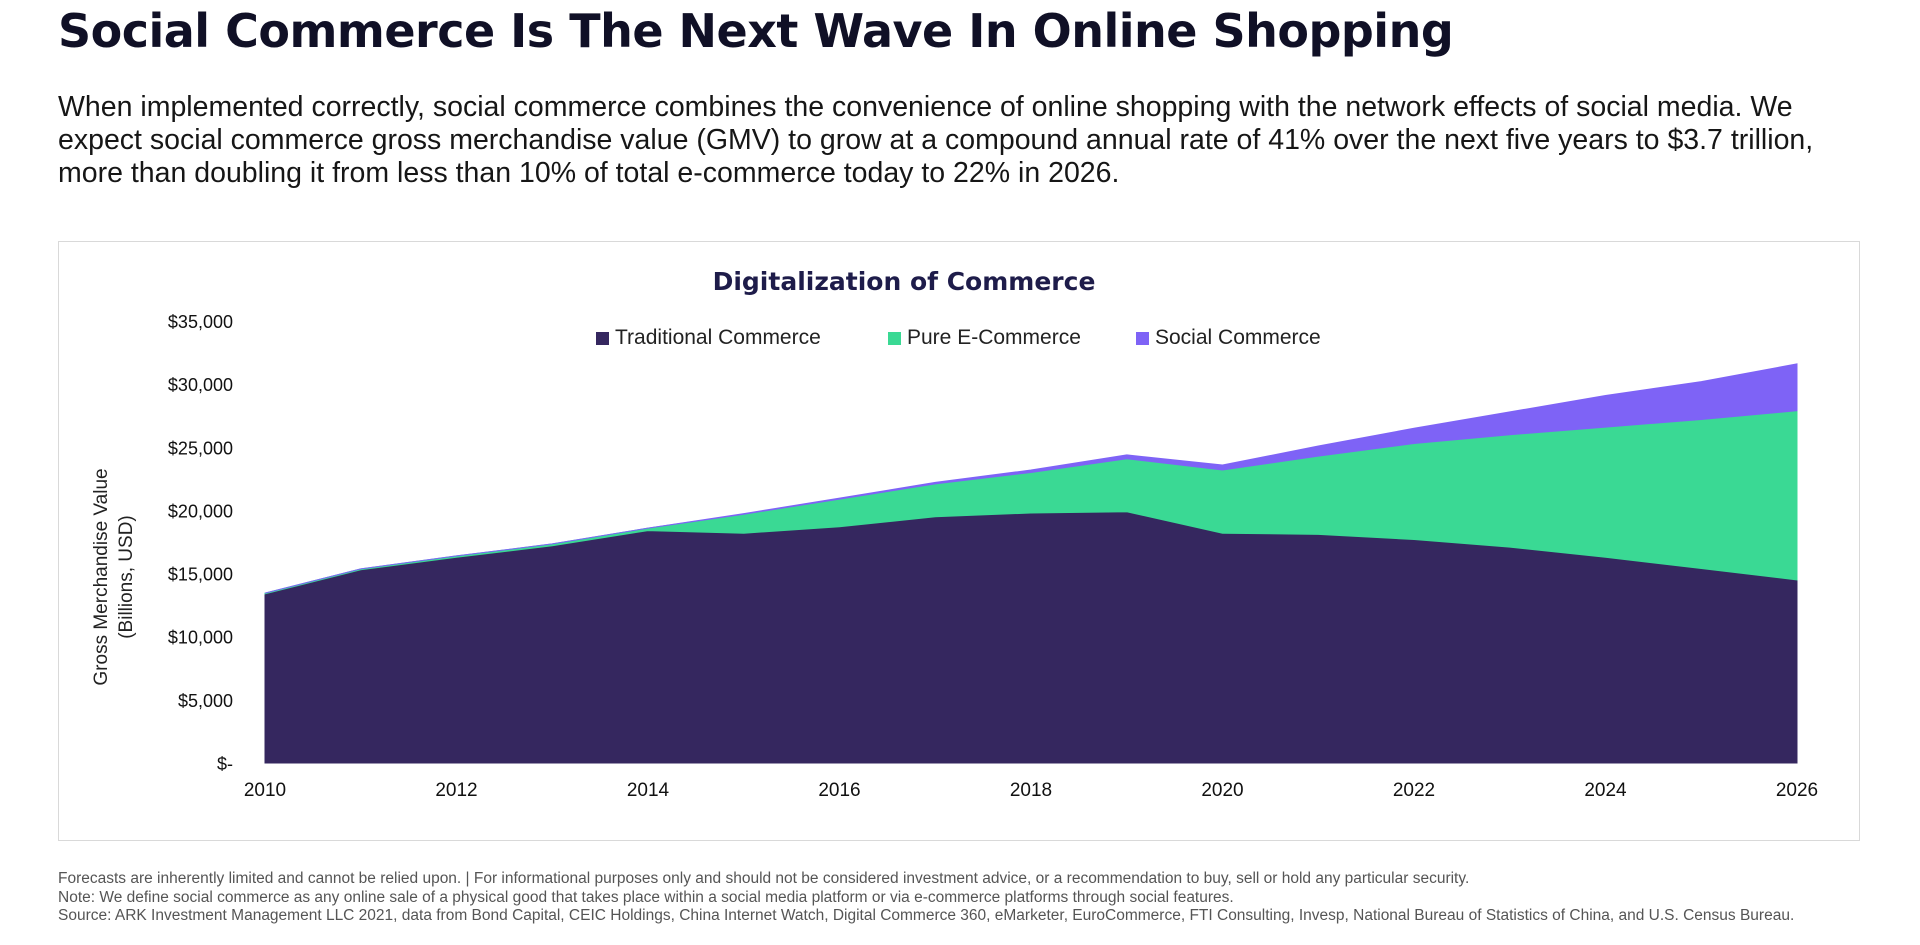 The height and width of the screenshot is (945, 1920). I want to click on x-tick-label: 2026, so click(1797, 790).